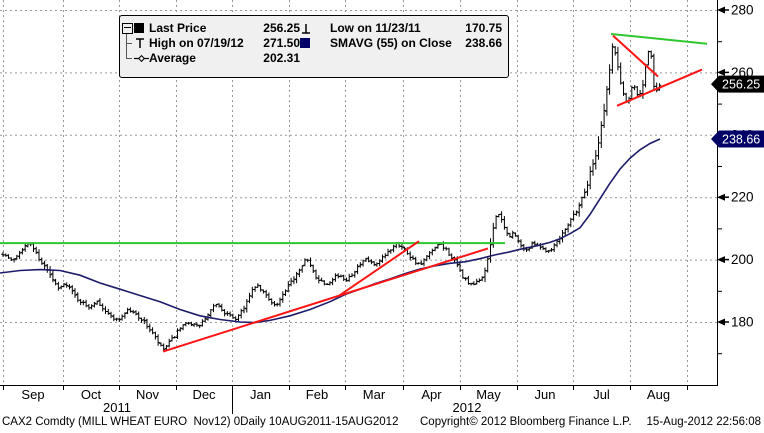  What do you see at coordinates (325, 300) in the screenshot?
I see `red-uptrend-long` at bounding box center [325, 300].